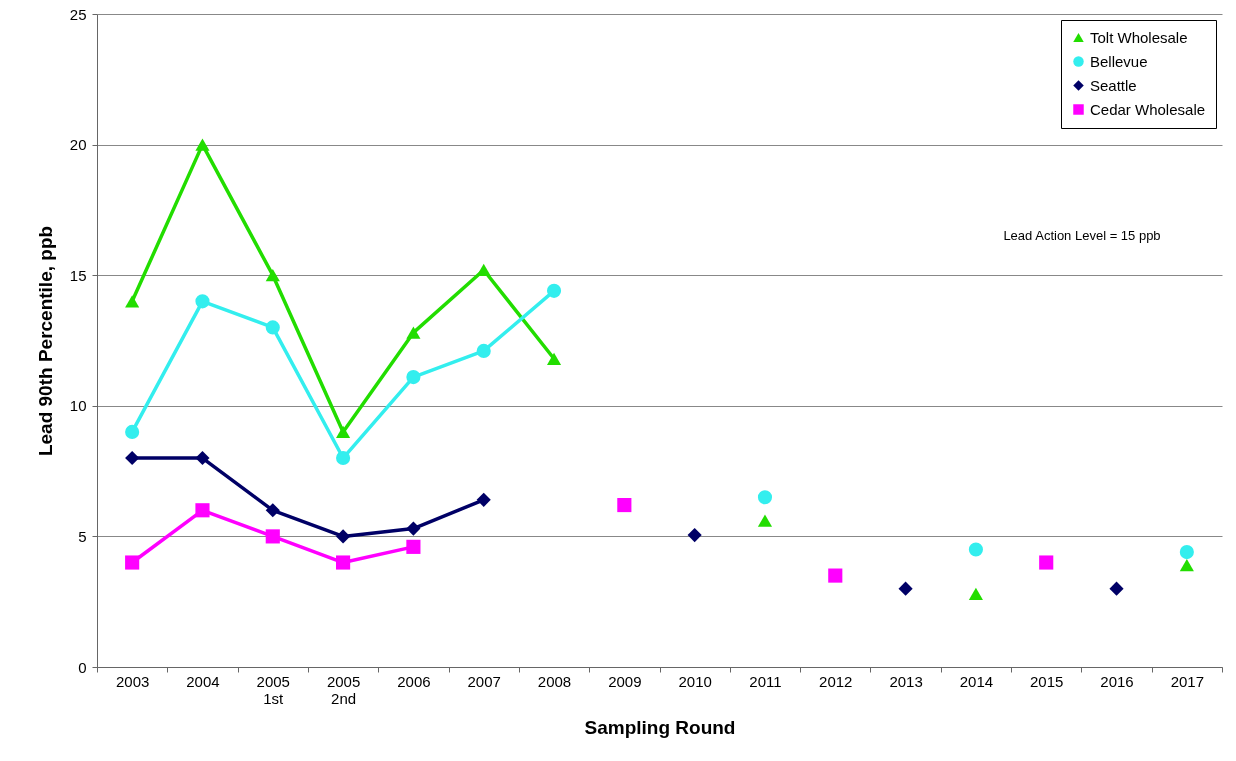  I want to click on x-tick-label: 2006, so click(414, 681).